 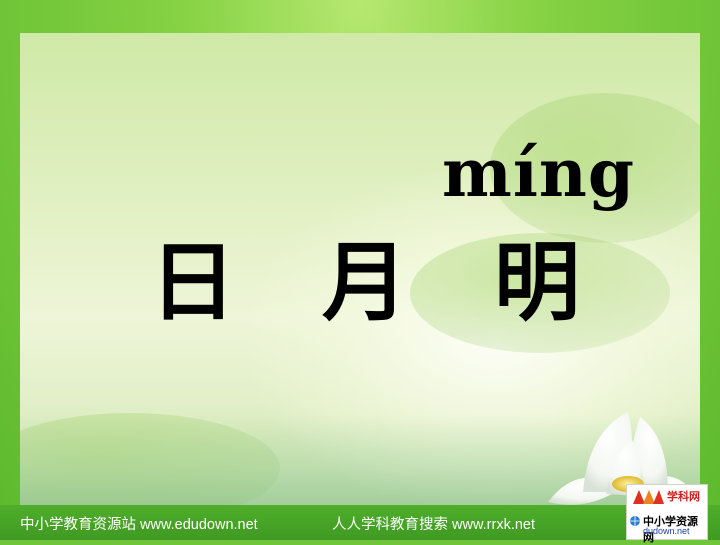 What do you see at coordinates (539, 173) in the screenshot?
I see `pinyin-label: míng` at bounding box center [539, 173].